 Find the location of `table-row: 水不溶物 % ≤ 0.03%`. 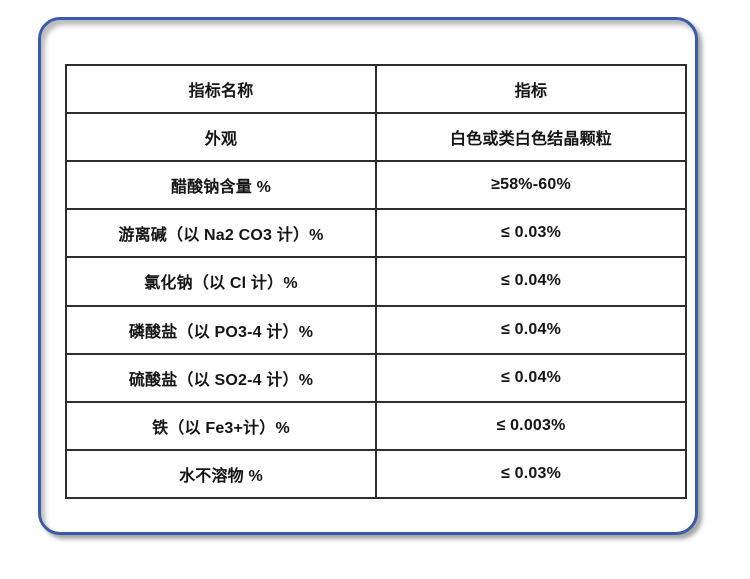

table-row: 水不溶物 % ≤ 0.03% is located at coordinates (376, 474).